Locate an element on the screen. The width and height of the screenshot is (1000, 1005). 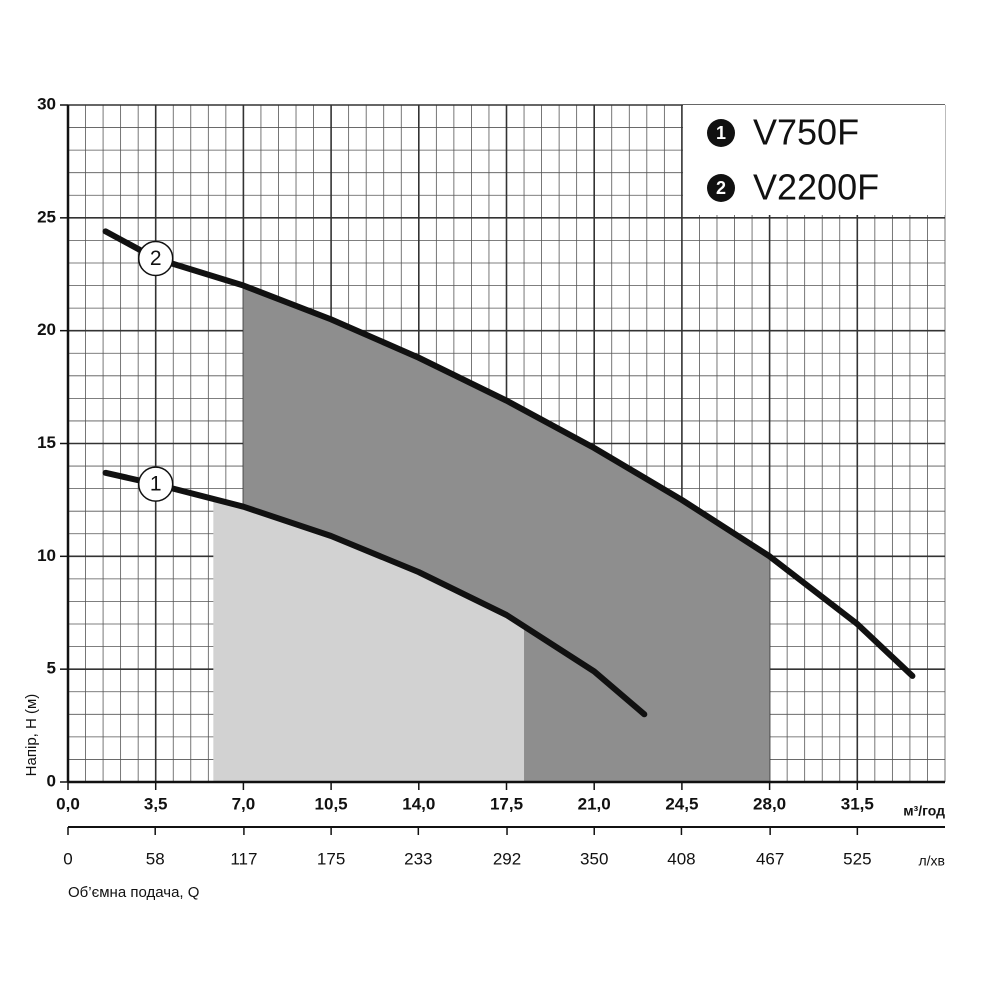
legend-badge-label: 1 is located at coordinates (721, 133).